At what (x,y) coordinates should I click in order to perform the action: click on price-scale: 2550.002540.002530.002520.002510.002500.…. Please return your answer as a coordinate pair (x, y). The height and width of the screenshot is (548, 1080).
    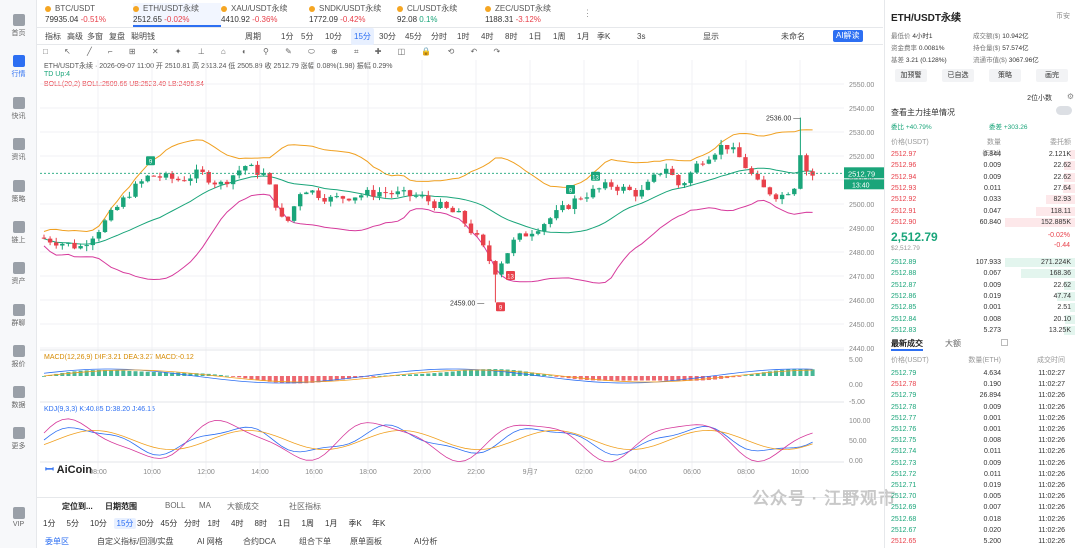
    Looking at the image, I should click on (864, 269).